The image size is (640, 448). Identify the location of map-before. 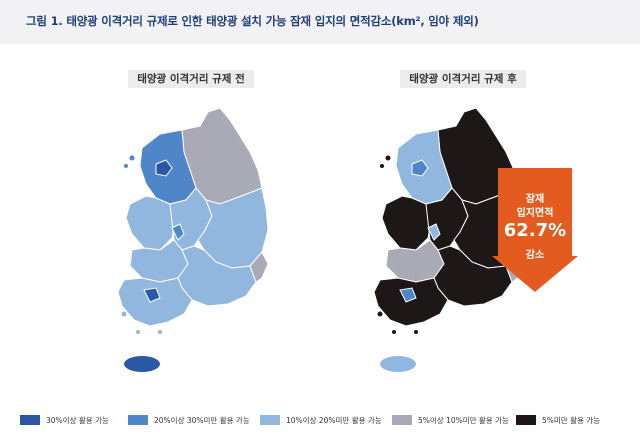
(193, 239).